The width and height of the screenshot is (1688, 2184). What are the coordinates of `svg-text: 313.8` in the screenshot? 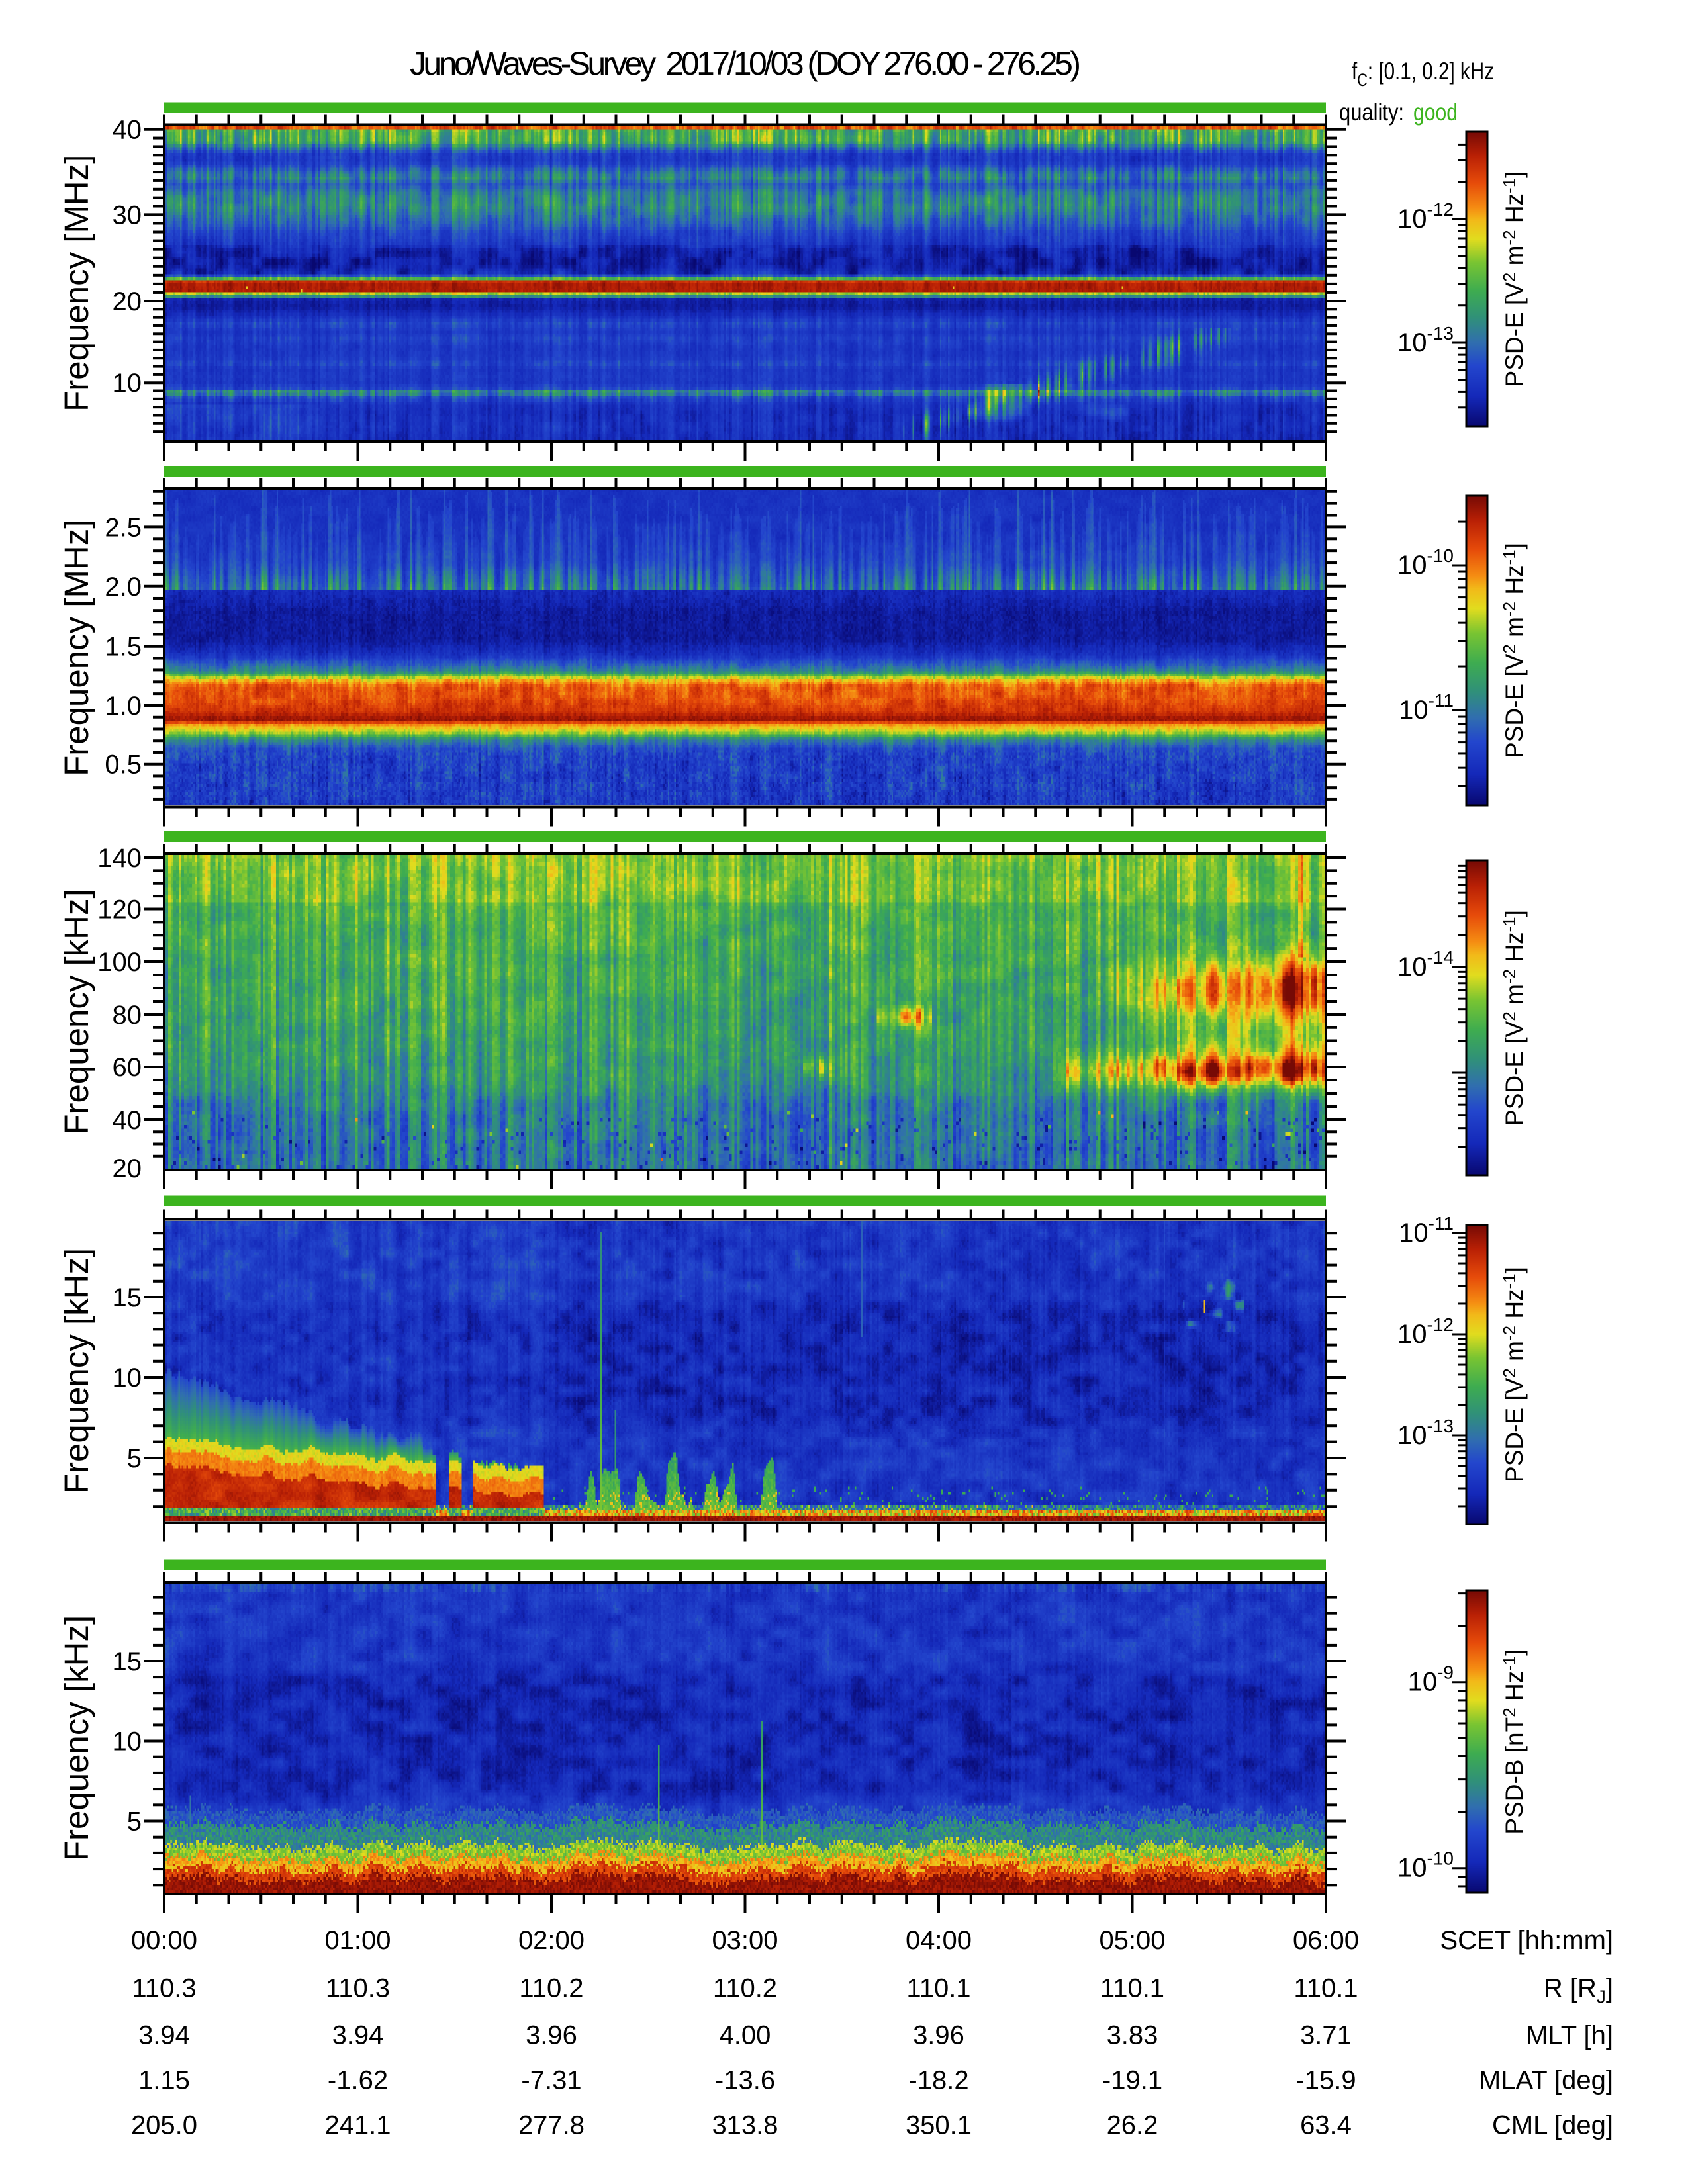 It's located at (745, 2125).